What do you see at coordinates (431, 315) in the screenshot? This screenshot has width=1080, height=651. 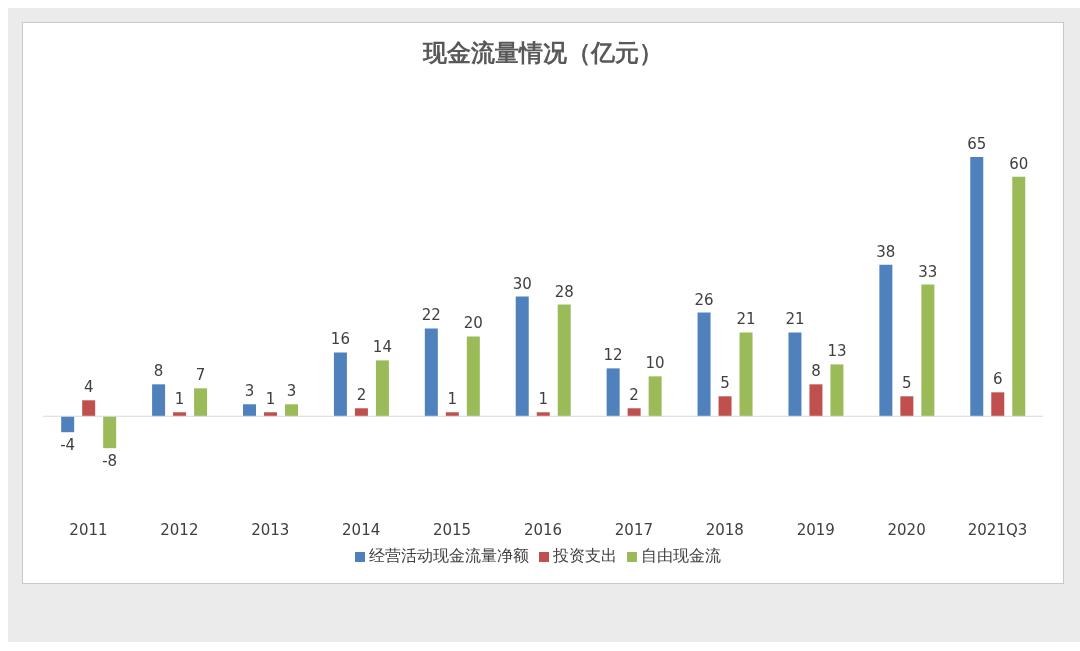 I see `data-label: 22` at bounding box center [431, 315].